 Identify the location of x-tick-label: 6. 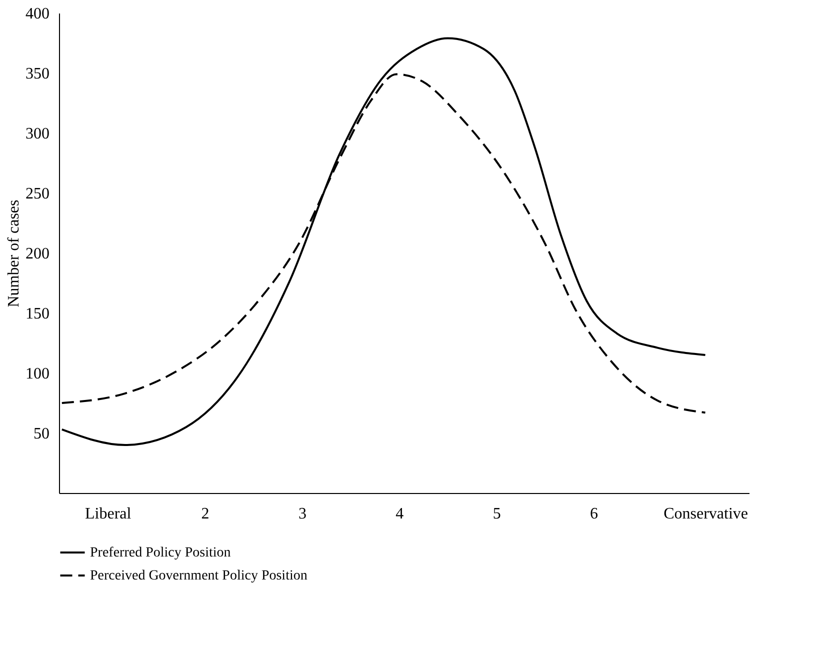
(594, 514).